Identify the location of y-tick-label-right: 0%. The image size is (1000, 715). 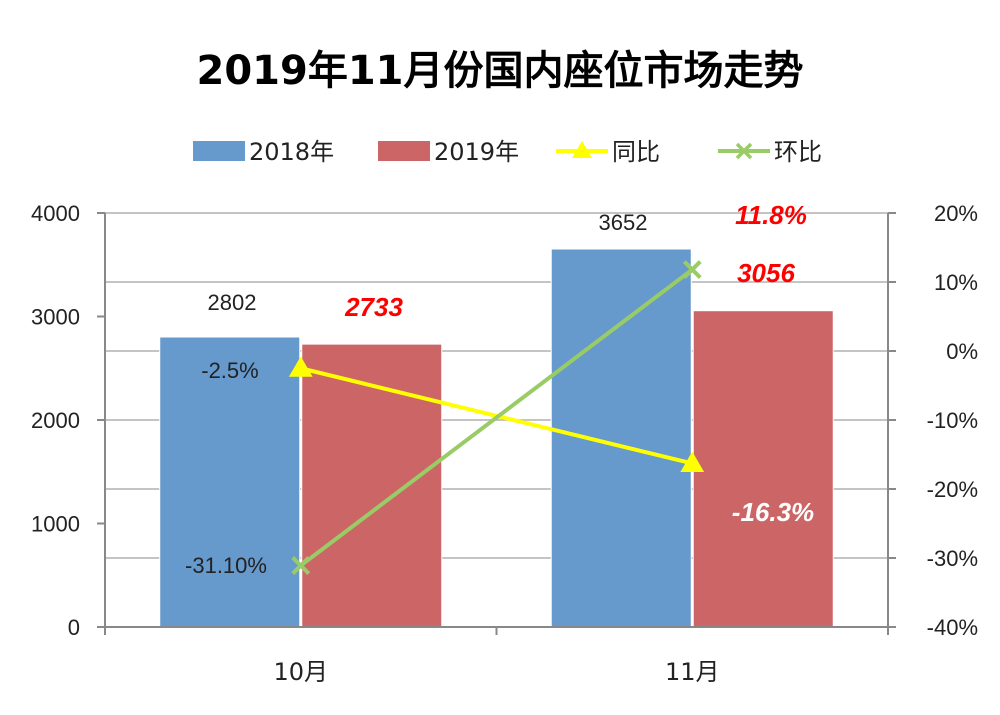
(962, 351).